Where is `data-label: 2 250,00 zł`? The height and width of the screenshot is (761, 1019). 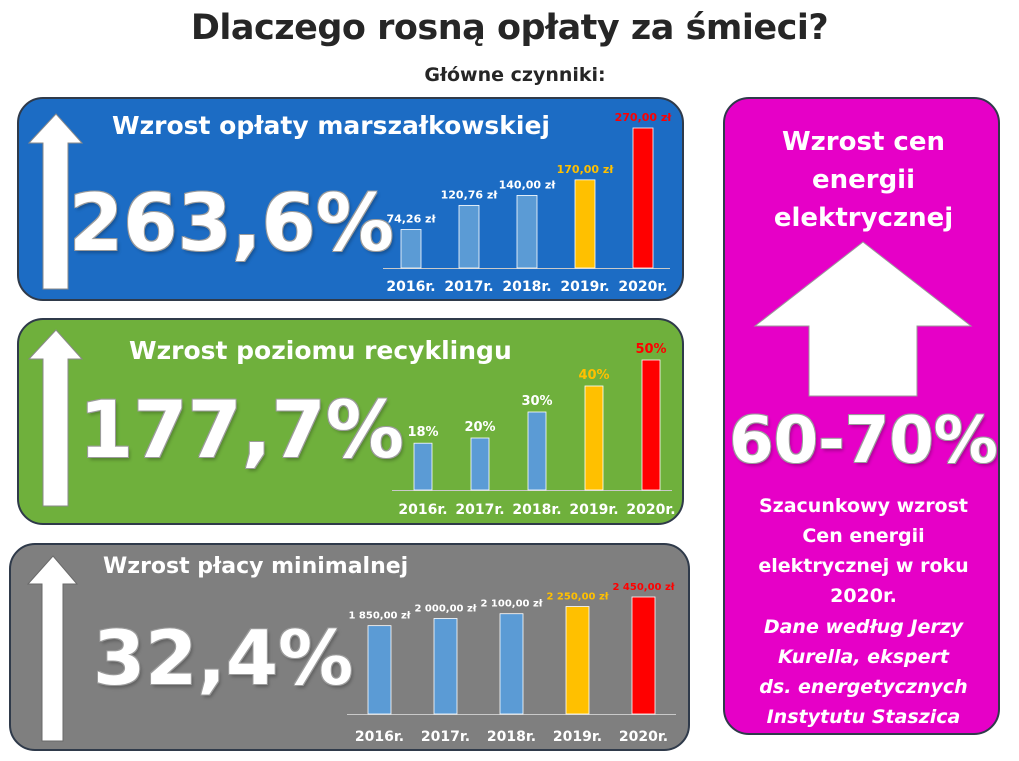
data-label: 2 250,00 zł is located at coordinates (577, 597).